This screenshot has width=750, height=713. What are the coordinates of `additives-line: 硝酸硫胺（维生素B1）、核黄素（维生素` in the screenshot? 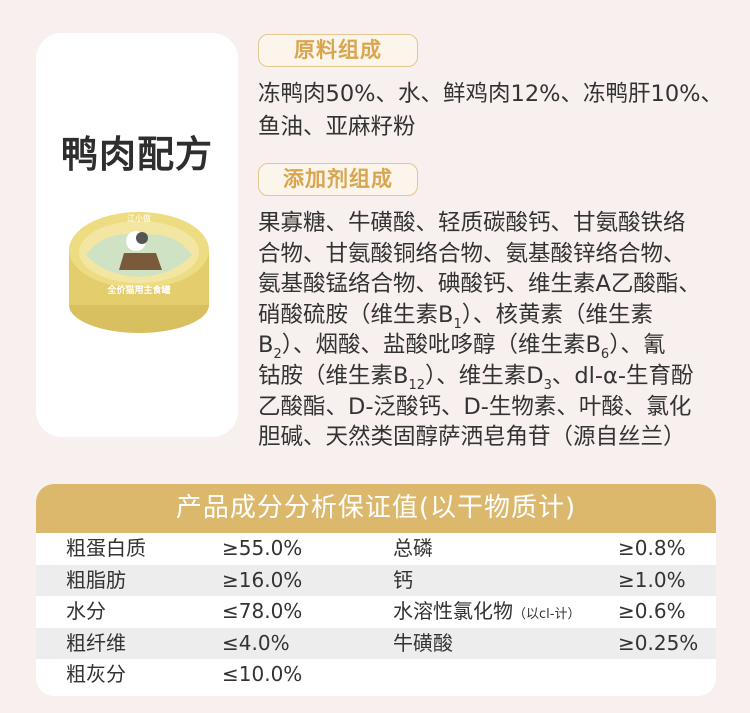 It's located at (455, 316).